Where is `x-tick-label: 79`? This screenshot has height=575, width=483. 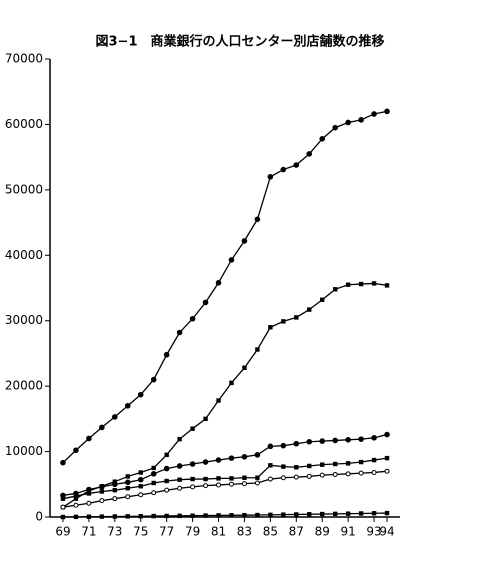 x-tick-label: 79 is located at coordinates (192, 532).